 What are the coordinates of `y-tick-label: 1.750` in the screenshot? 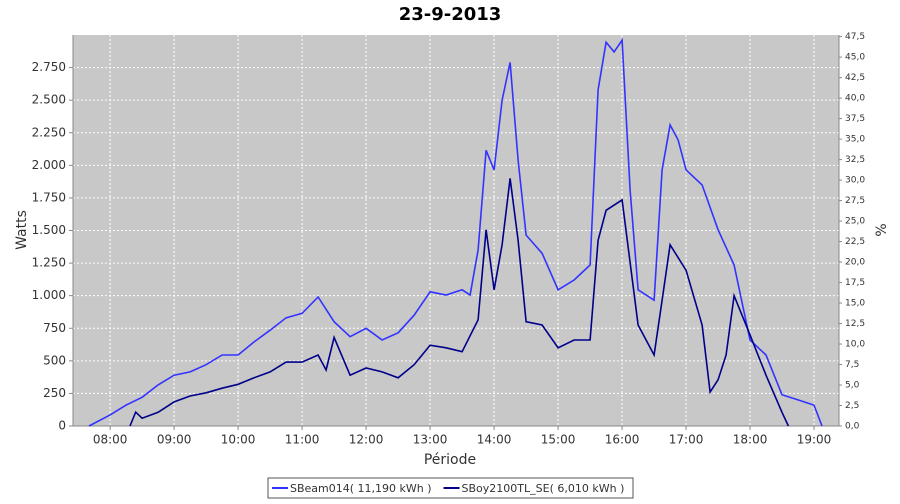 It's located at (49, 197).